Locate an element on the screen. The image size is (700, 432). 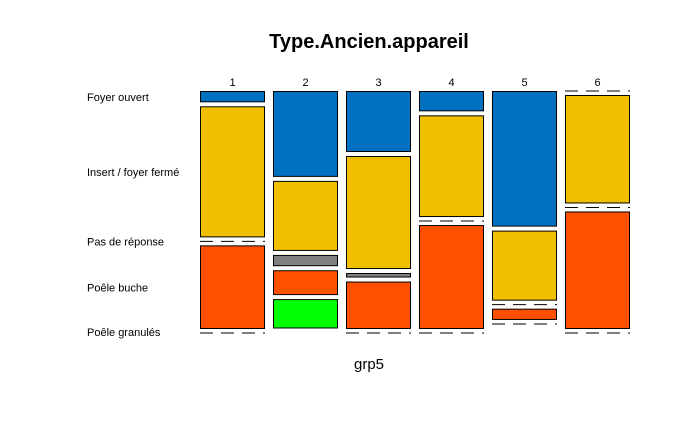
row-label-foyer-ouvert: Foyer ouvert is located at coordinates (118, 98).